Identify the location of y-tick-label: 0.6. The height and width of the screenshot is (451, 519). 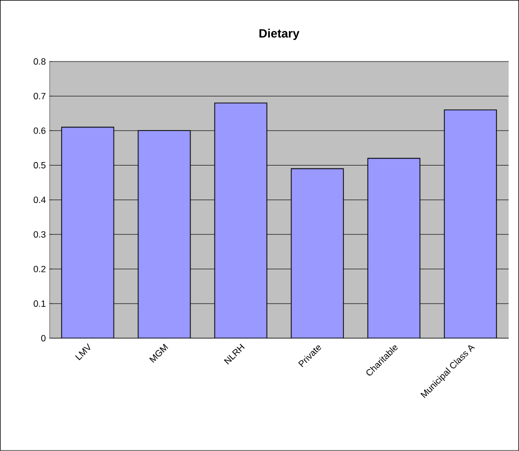
(40, 131).